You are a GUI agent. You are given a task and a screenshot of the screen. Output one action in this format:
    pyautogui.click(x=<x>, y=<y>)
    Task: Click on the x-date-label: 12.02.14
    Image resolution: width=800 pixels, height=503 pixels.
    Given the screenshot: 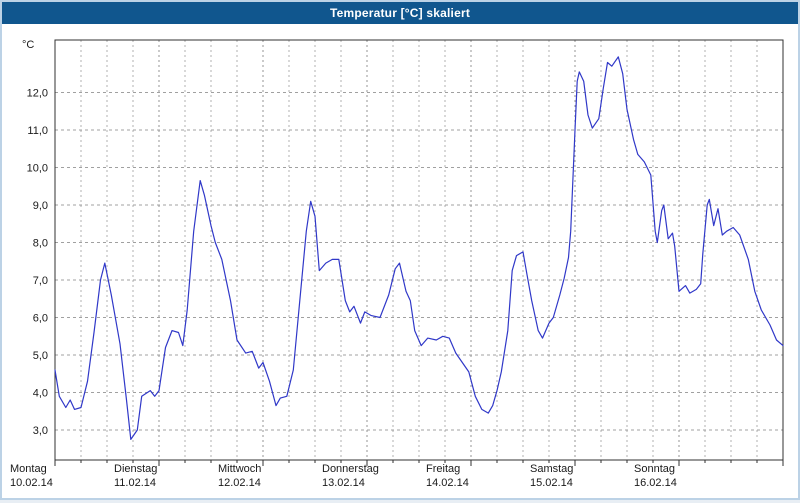 What is the action you would take?
    pyautogui.click(x=239, y=483)
    